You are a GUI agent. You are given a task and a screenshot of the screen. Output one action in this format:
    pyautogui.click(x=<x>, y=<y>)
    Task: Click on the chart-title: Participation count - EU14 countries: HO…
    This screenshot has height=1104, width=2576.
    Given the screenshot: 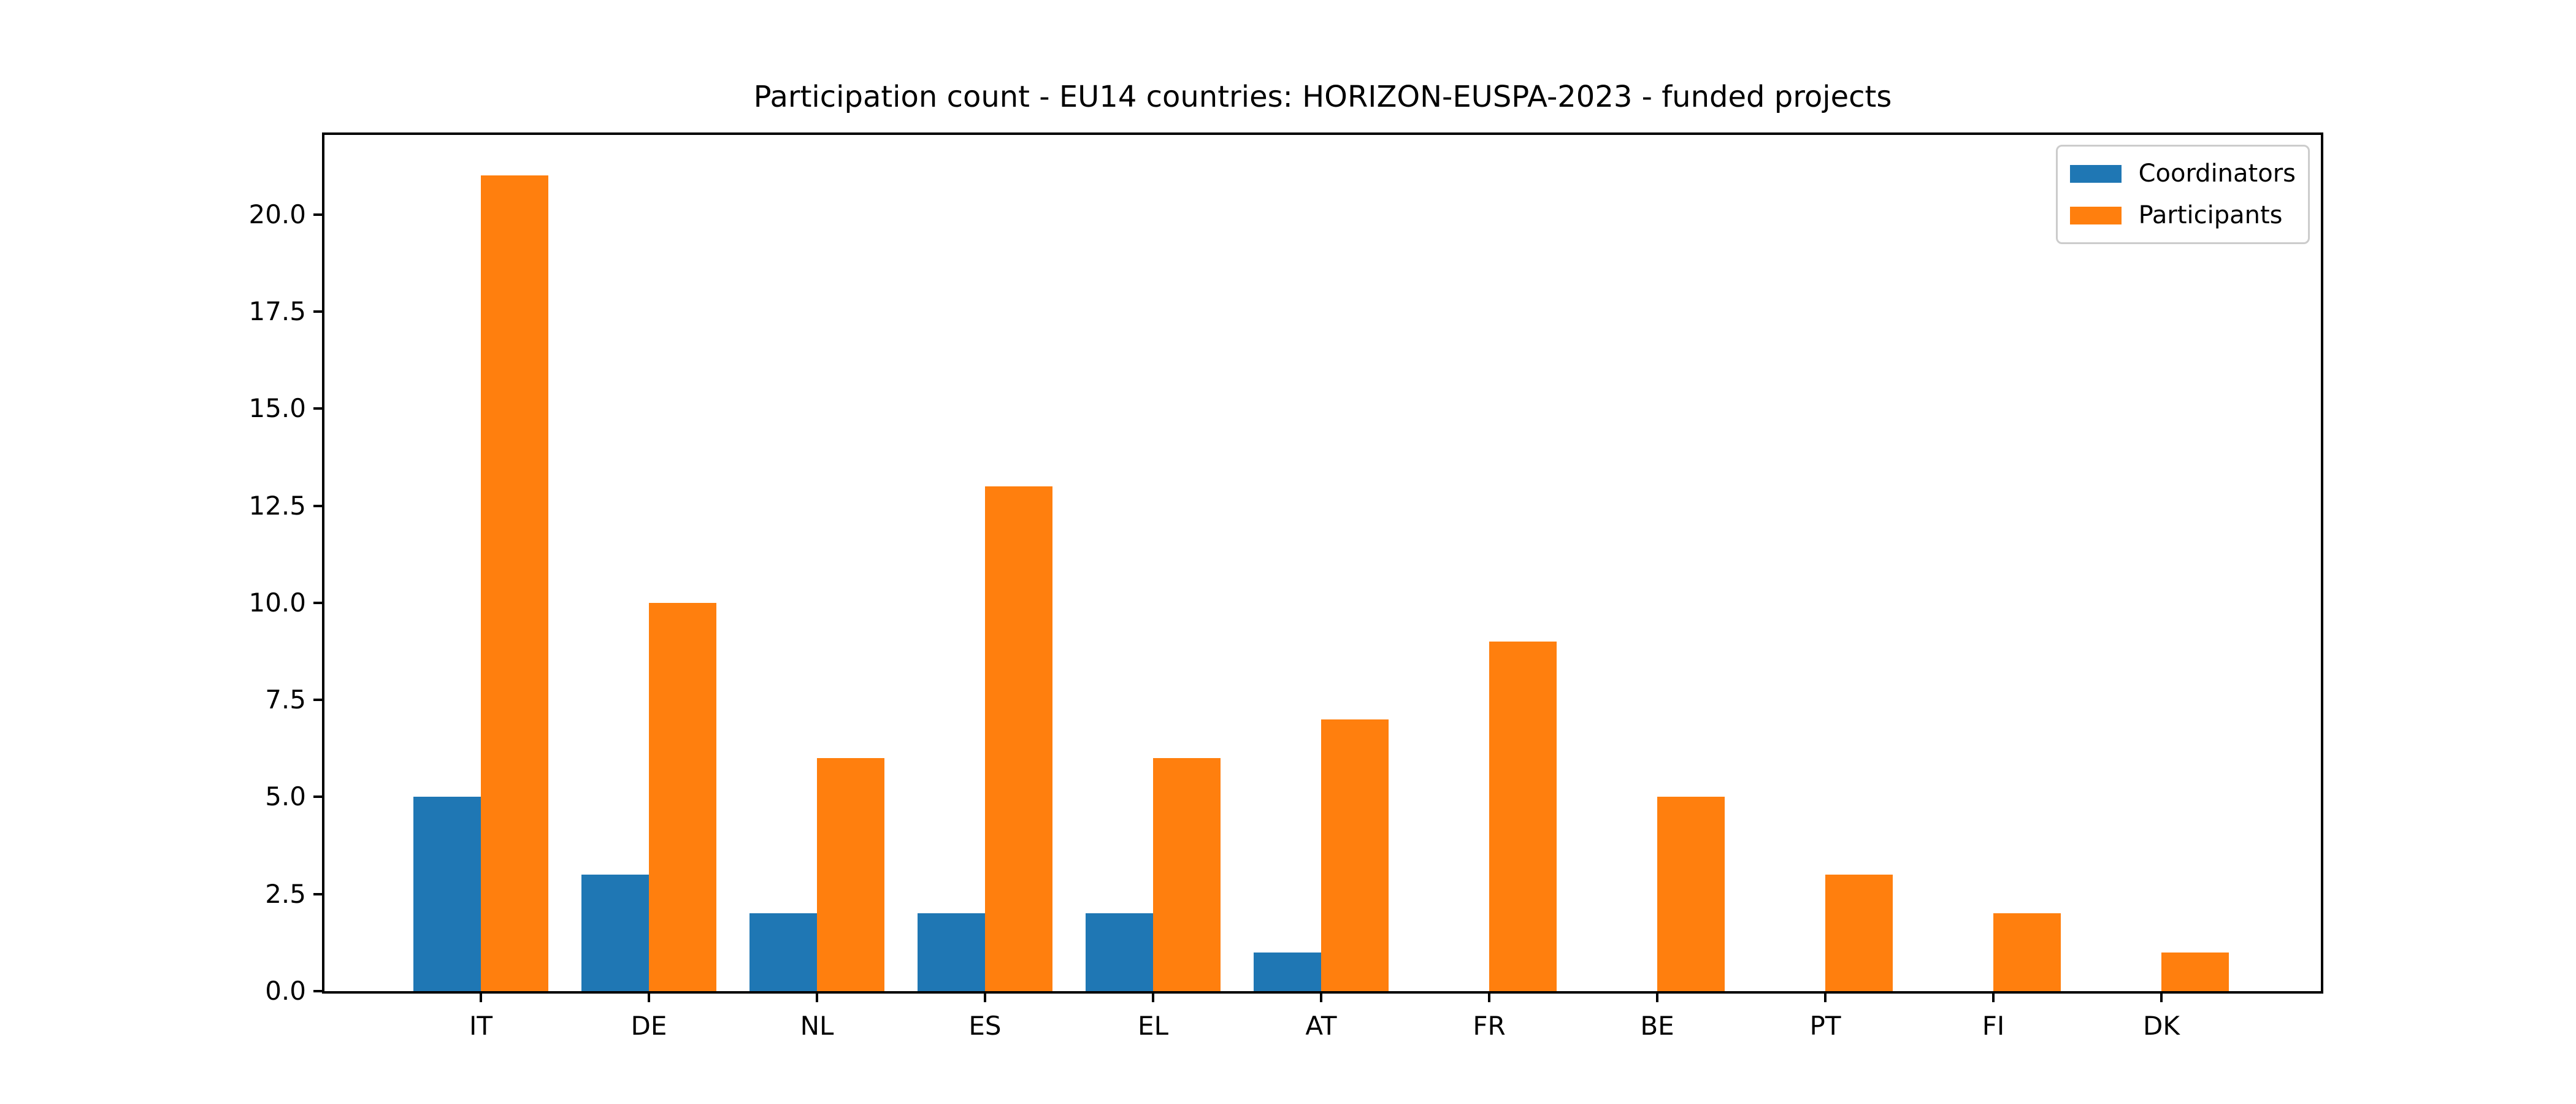 What is the action you would take?
    pyautogui.click(x=1322, y=97)
    